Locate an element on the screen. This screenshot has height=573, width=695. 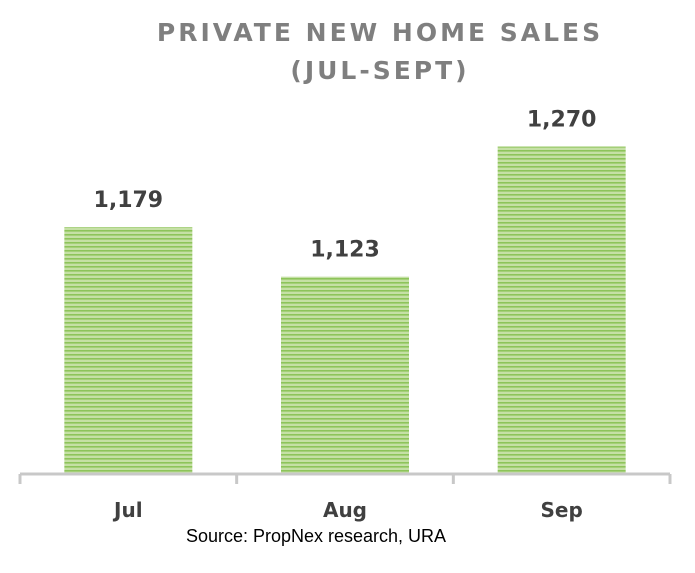
x-tick-label-jul: Jul is located at coordinates (127, 510).